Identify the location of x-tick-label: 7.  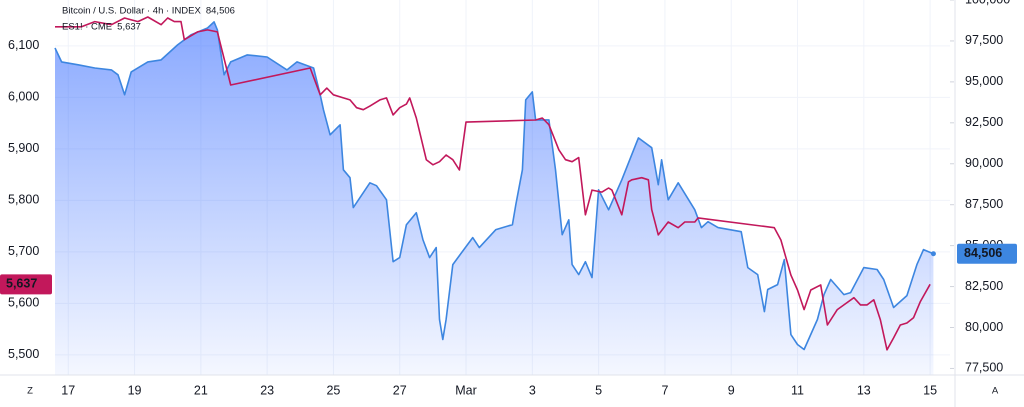
(664, 390).